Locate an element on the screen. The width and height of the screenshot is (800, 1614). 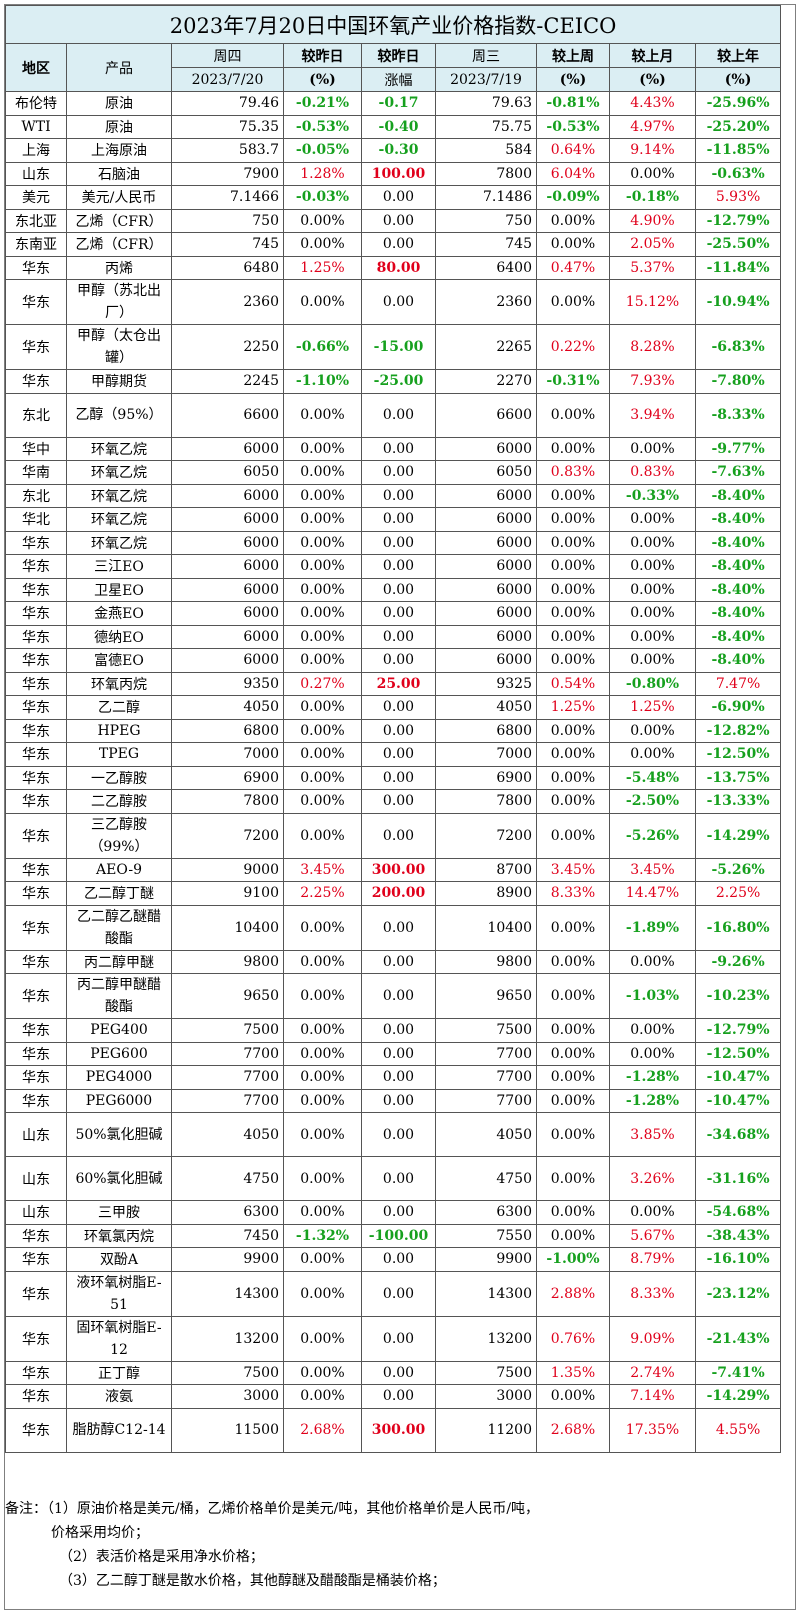
thu-price-cell: 9350 is located at coordinates (227, 683).